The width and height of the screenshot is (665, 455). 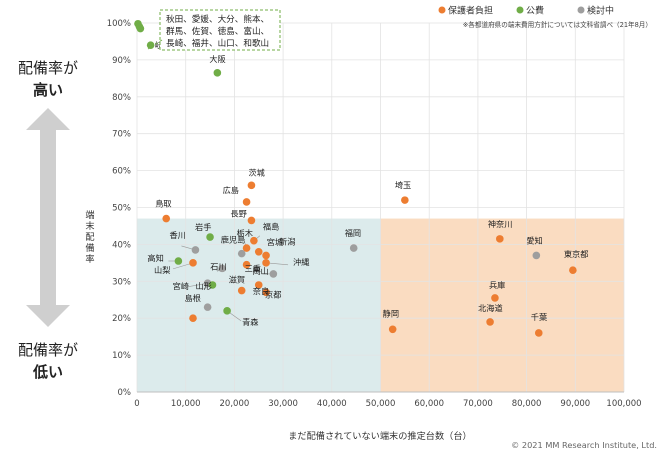 What do you see at coordinates (238, 213) in the screenshot?
I see `point-label-長野: 長野` at bounding box center [238, 213].